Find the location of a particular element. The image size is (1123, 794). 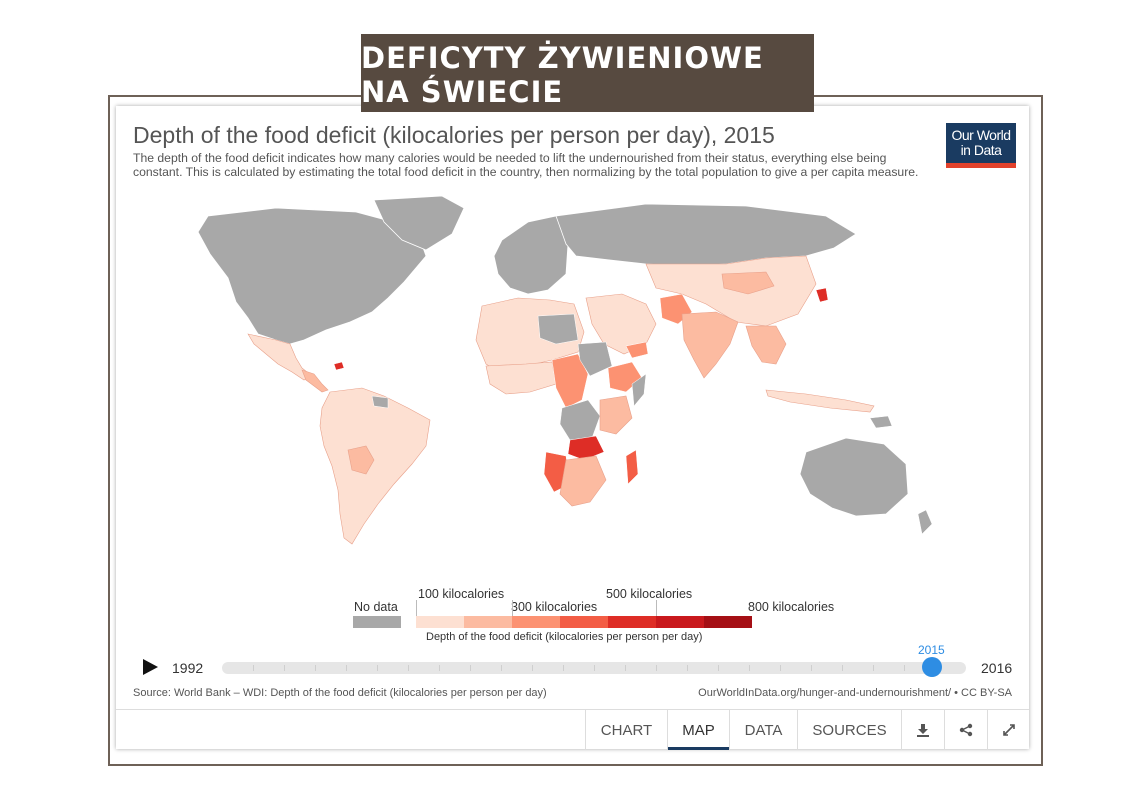

tab-map-label: MAP is located at coordinates (698, 730).